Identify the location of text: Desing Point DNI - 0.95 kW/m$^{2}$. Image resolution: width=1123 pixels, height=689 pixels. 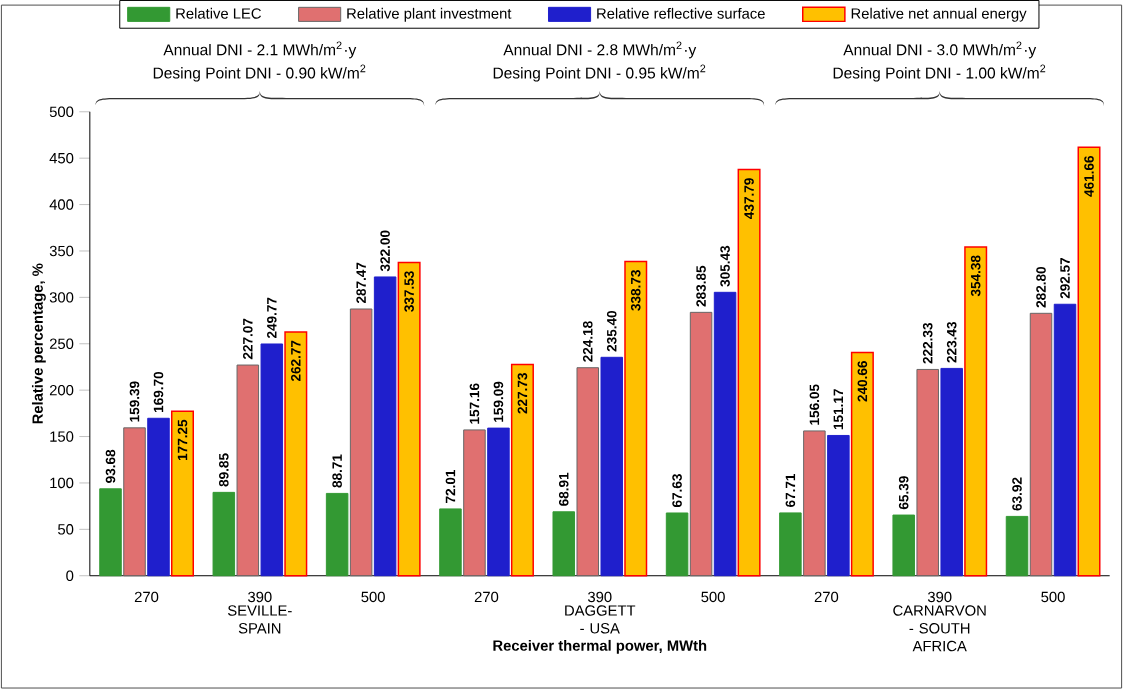
(599, 73).